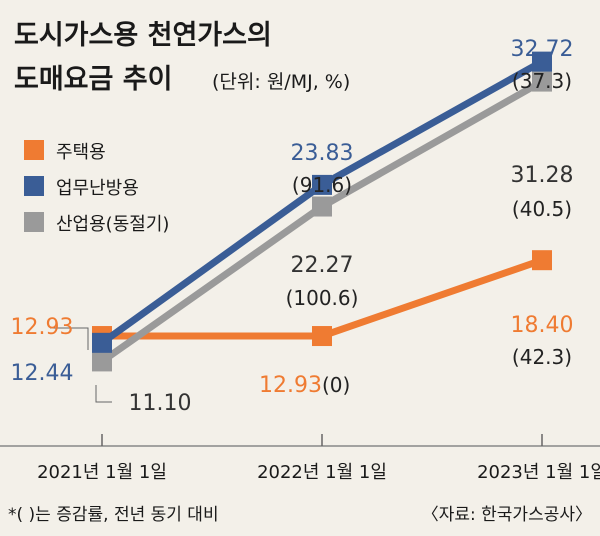  What do you see at coordinates (507, 515) in the screenshot?
I see `source-note: 〈자료: 한국가스공사〉` at bounding box center [507, 515].